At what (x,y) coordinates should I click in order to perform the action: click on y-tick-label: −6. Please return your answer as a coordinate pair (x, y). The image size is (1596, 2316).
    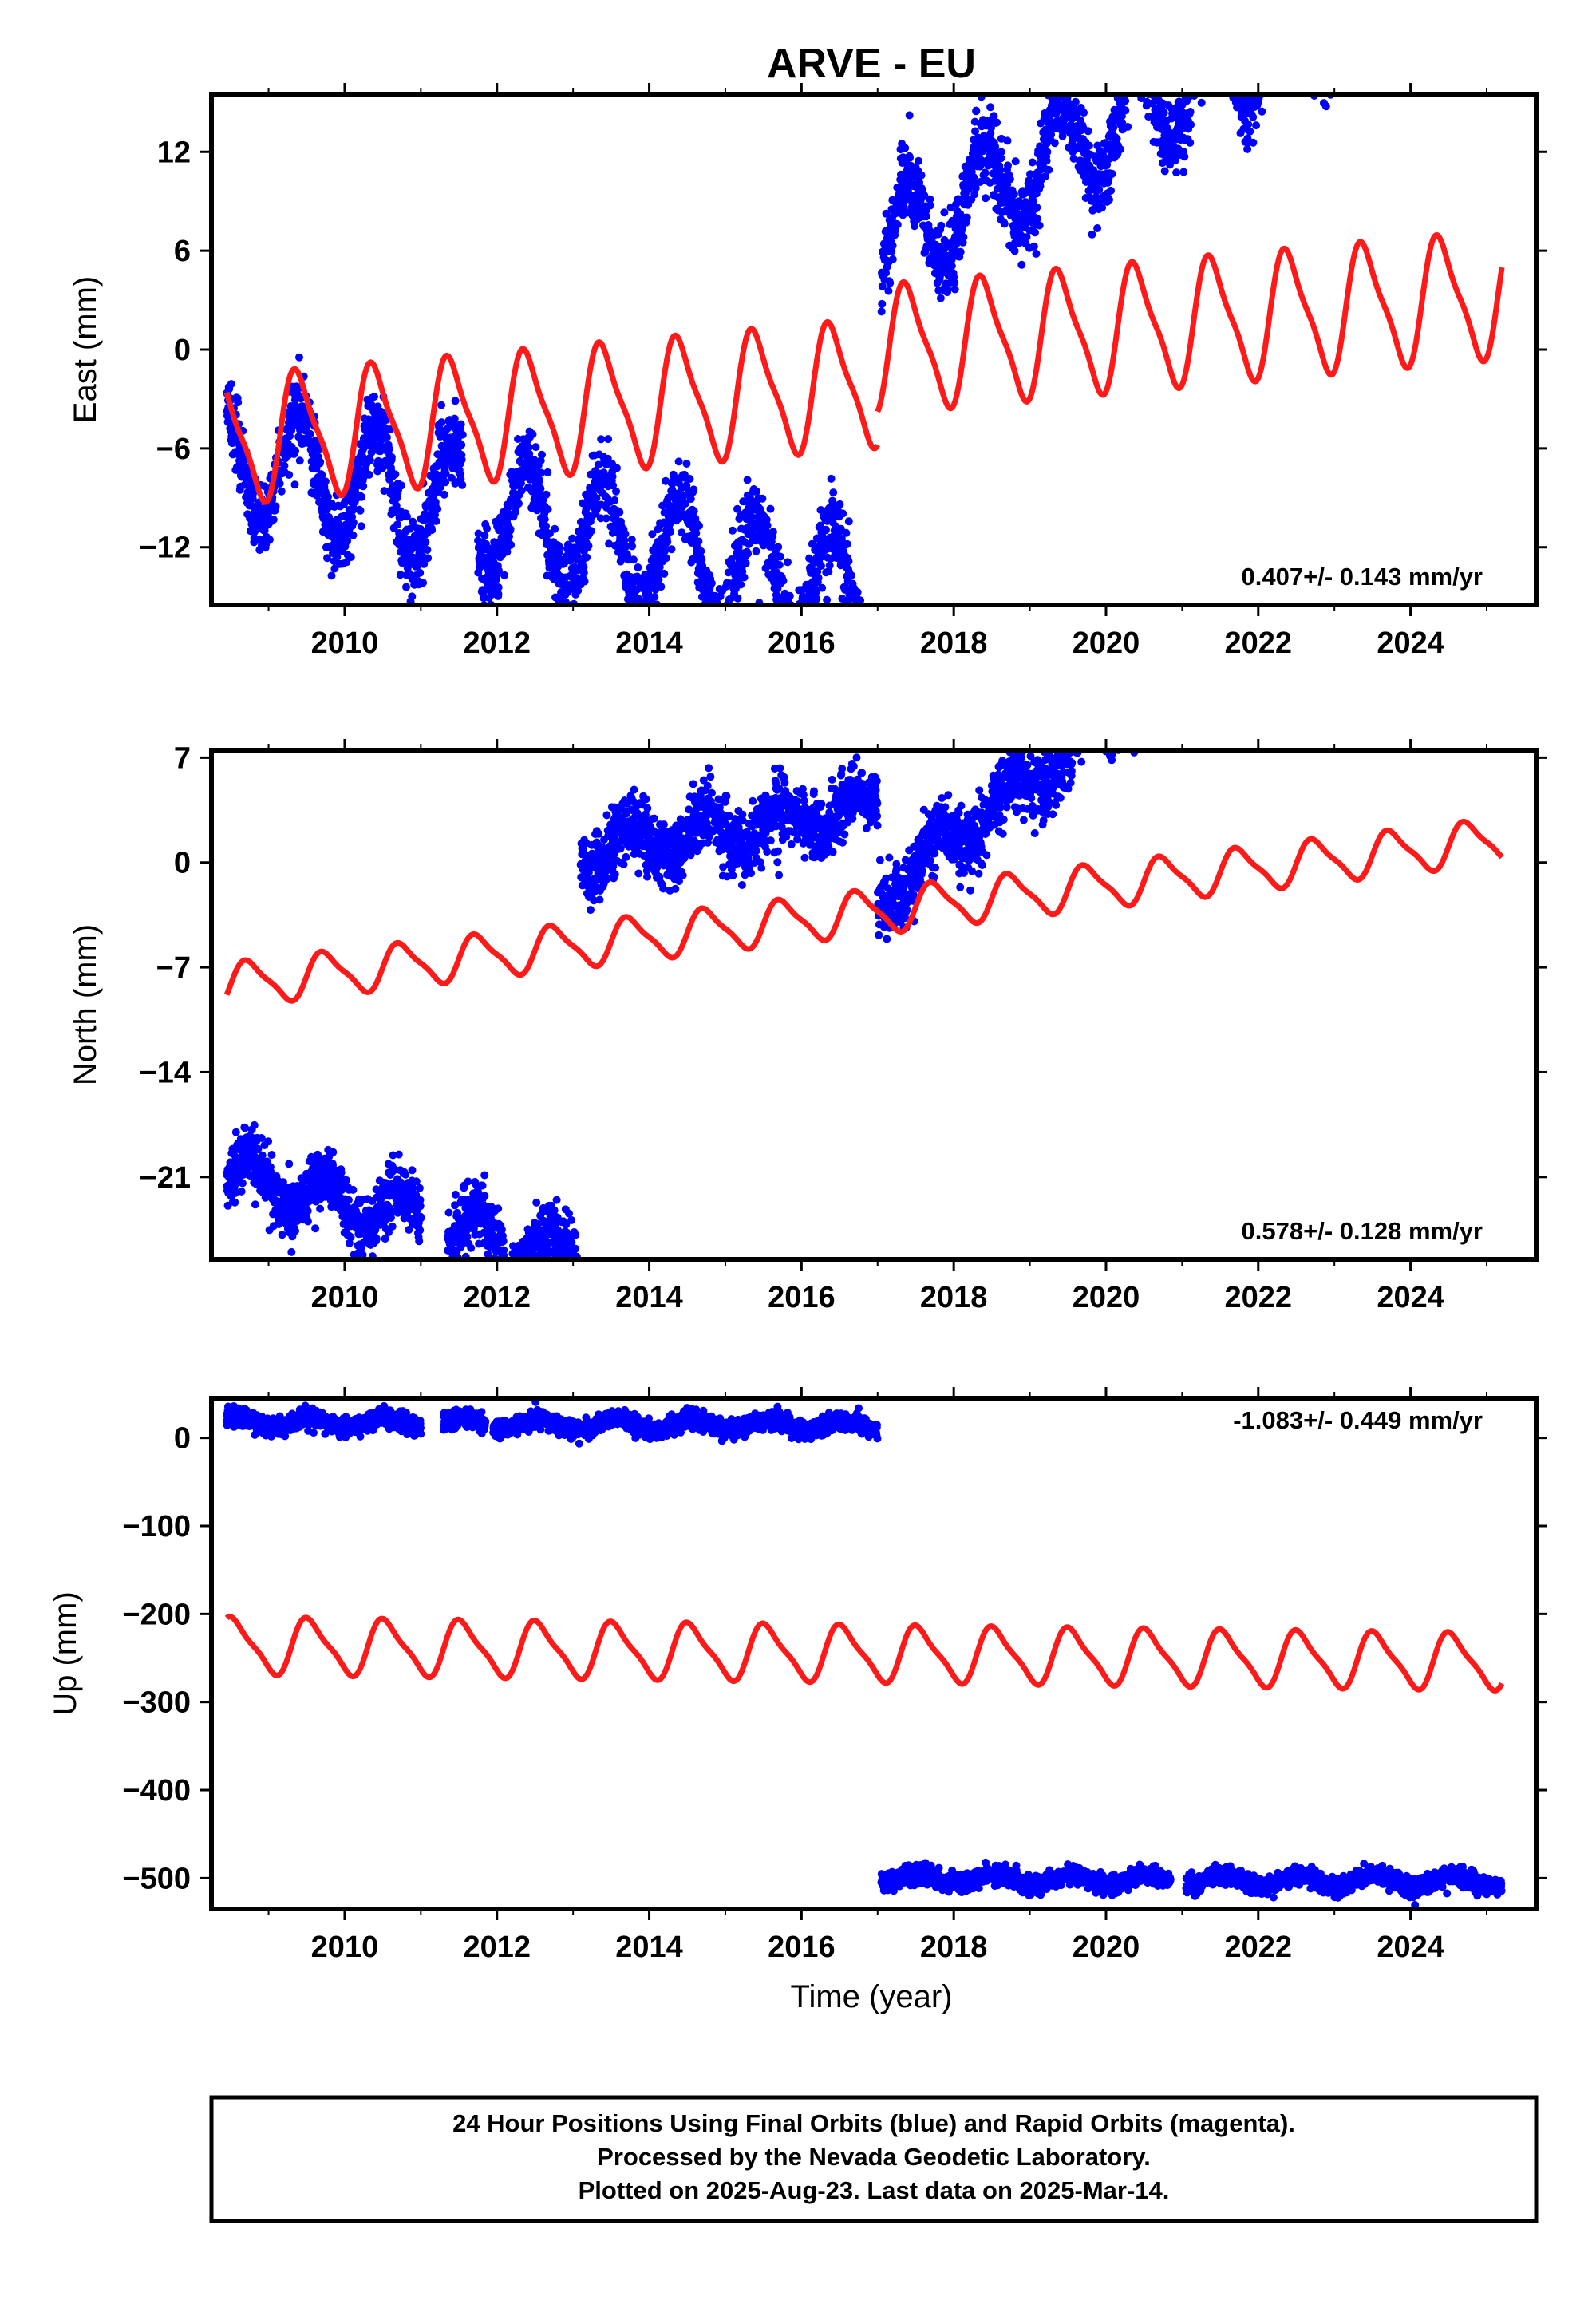
    Looking at the image, I should click on (173, 449).